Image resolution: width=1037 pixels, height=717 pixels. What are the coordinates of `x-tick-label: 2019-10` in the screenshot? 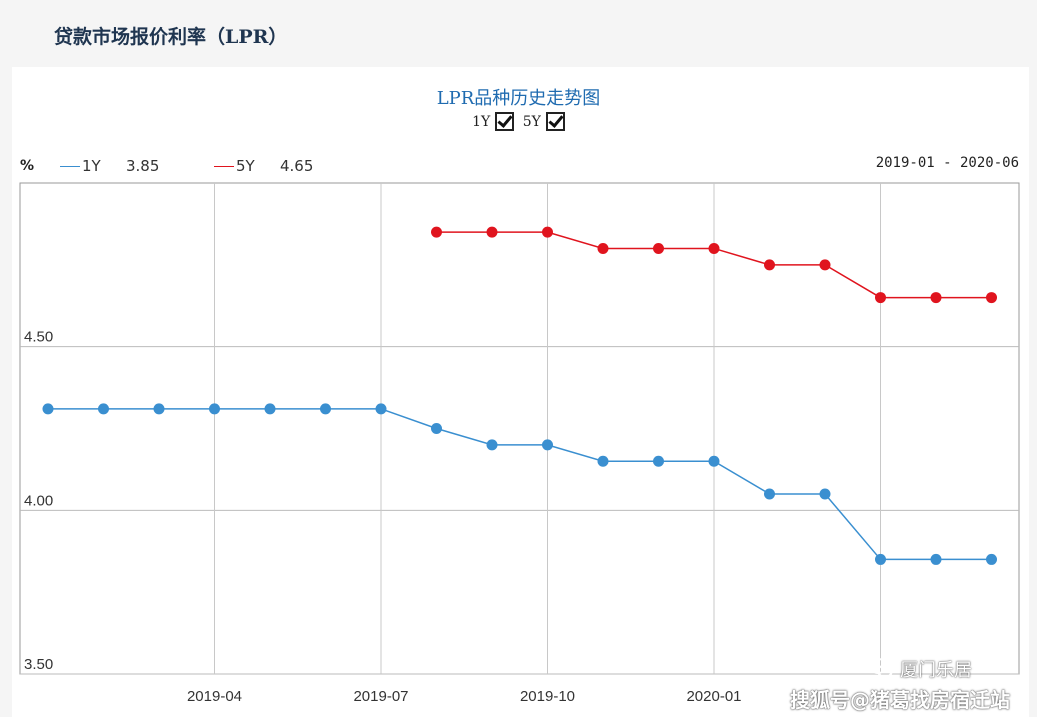 It's located at (547, 696).